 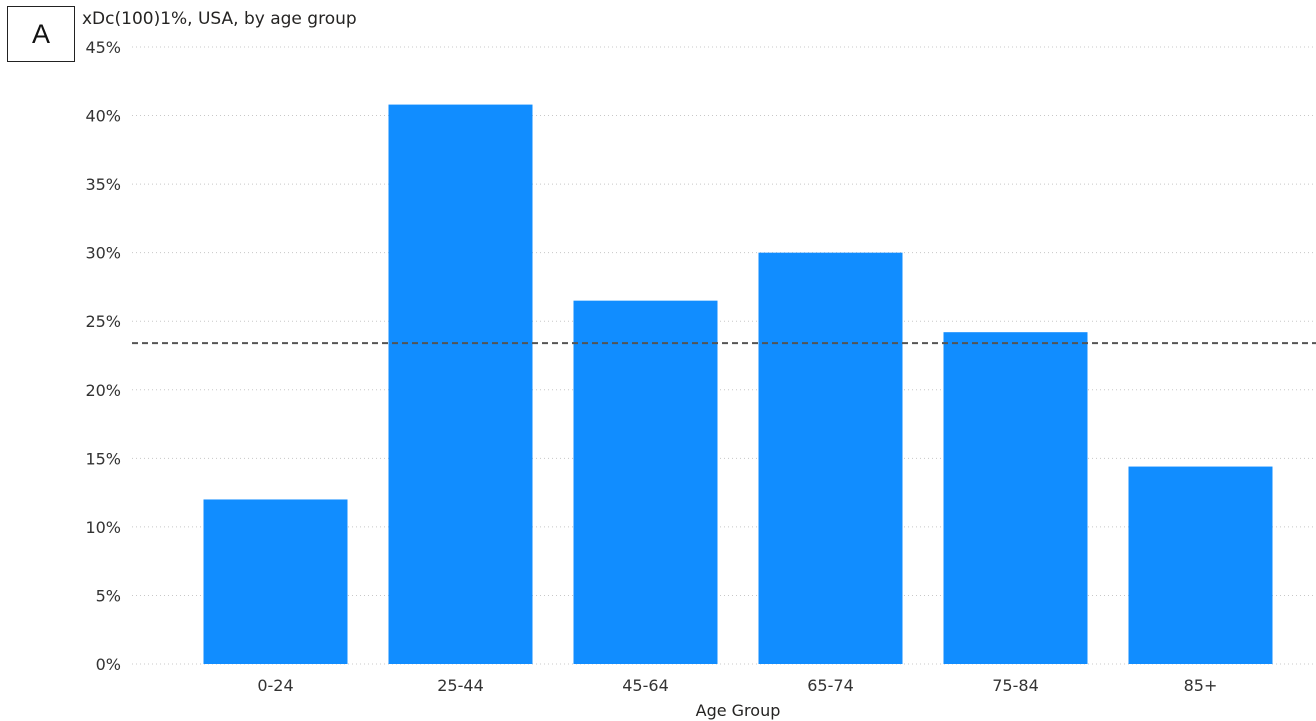 I want to click on x-tick-label: 75-84, so click(x=1015, y=685).